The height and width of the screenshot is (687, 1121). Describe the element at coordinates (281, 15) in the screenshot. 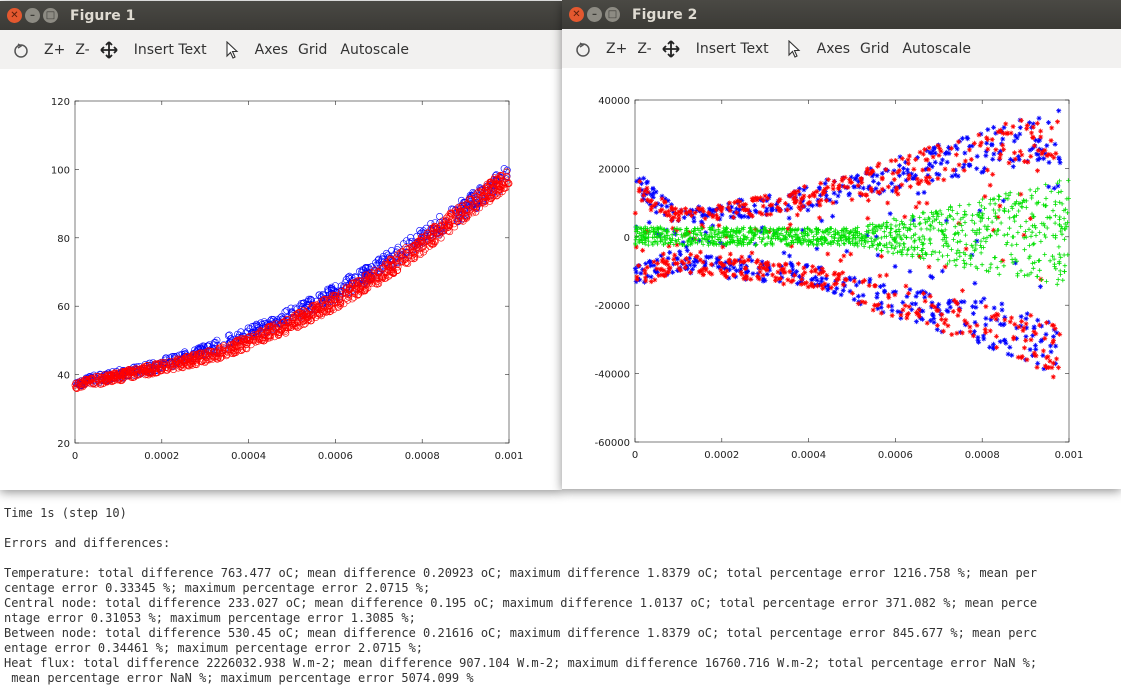

I see `window-titlebar: ✕ – □ Figure 1` at that location.